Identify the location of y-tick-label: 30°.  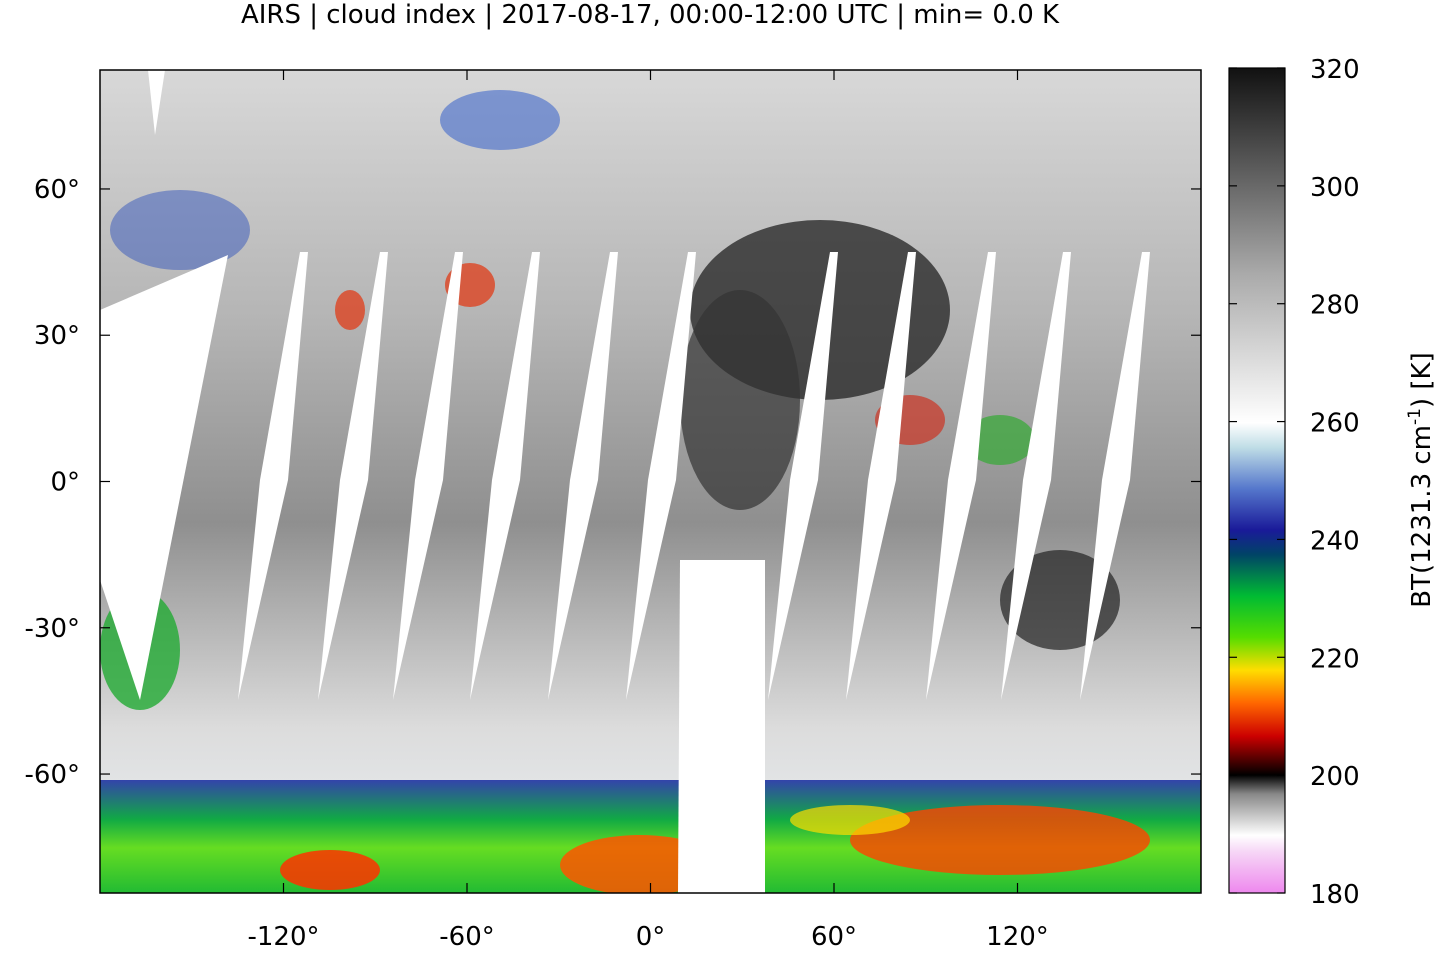
(57, 336).